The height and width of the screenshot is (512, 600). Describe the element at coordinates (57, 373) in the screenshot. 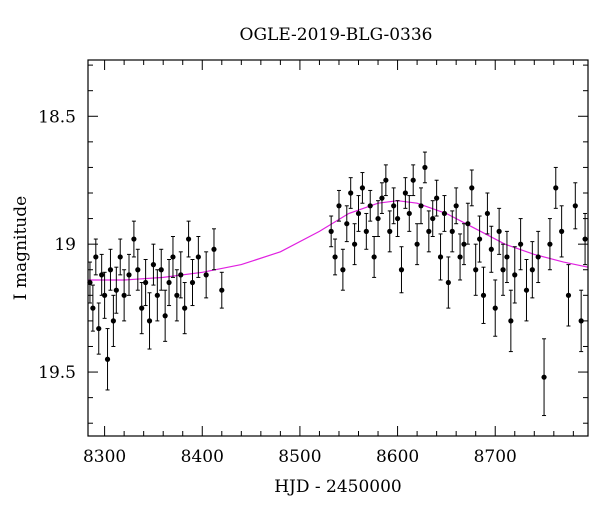

I see `y-tick-label: 19.5` at that location.